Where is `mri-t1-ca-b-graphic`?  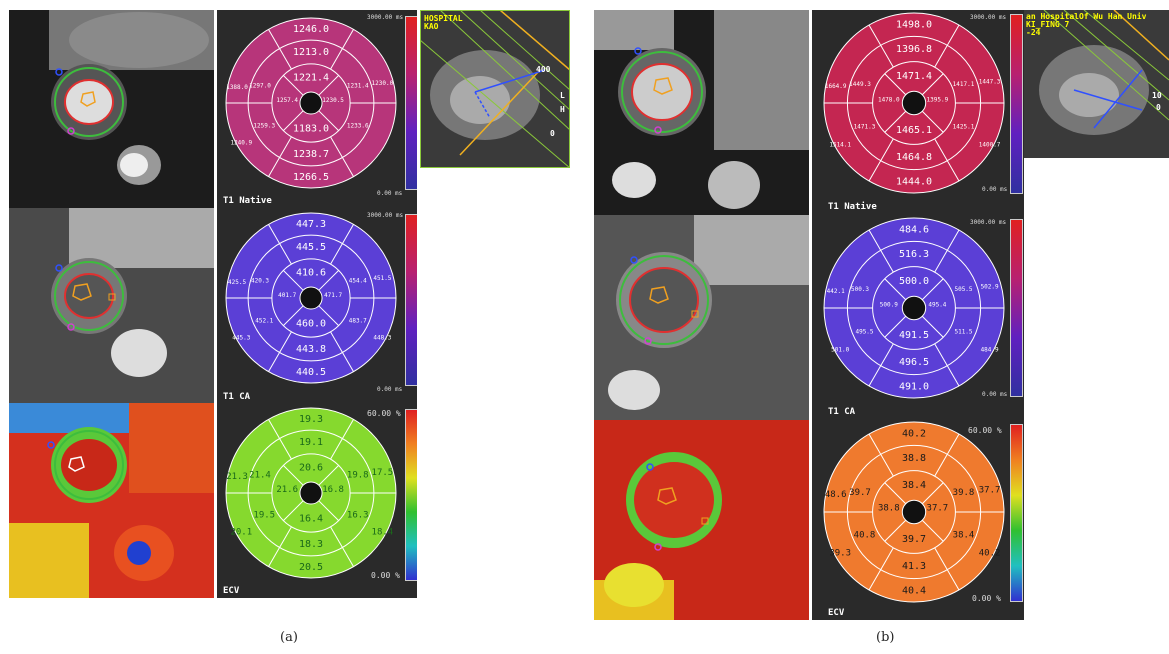 mri-t1-ca-b-graphic is located at coordinates (701, 317).